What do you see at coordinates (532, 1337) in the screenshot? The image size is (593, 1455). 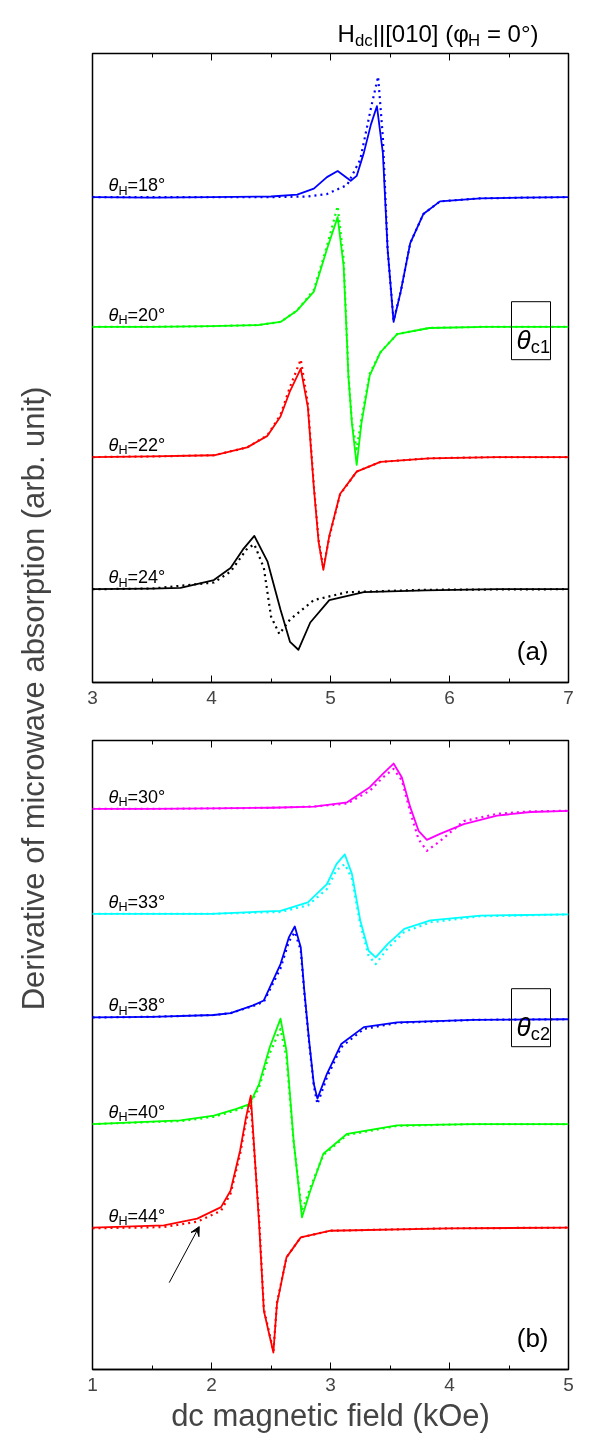 I see `annotation: (b)` at bounding box center [532, 1337].